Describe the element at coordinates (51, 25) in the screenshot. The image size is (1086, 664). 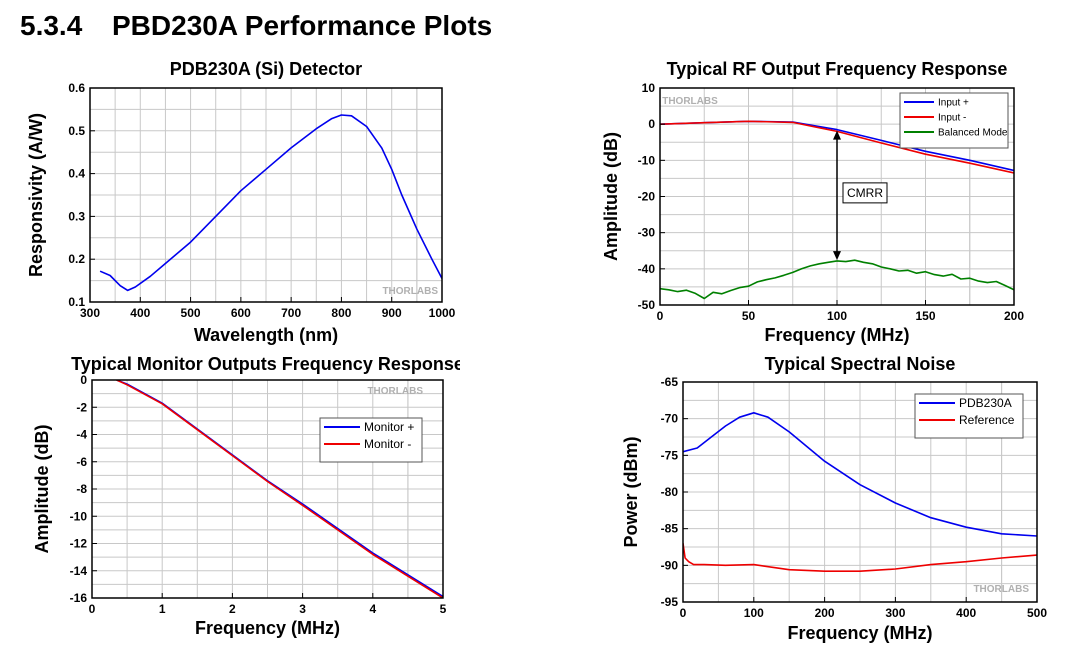
I see `section-number: 5.3.4` at that location.